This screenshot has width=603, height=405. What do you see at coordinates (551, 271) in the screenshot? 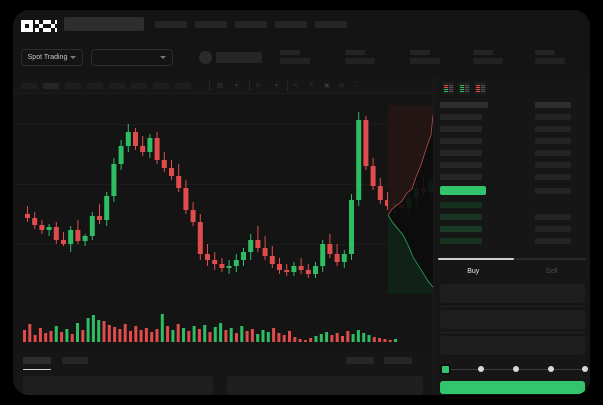
I see `tab-sell: Sell` at bounding box center [551, 271].